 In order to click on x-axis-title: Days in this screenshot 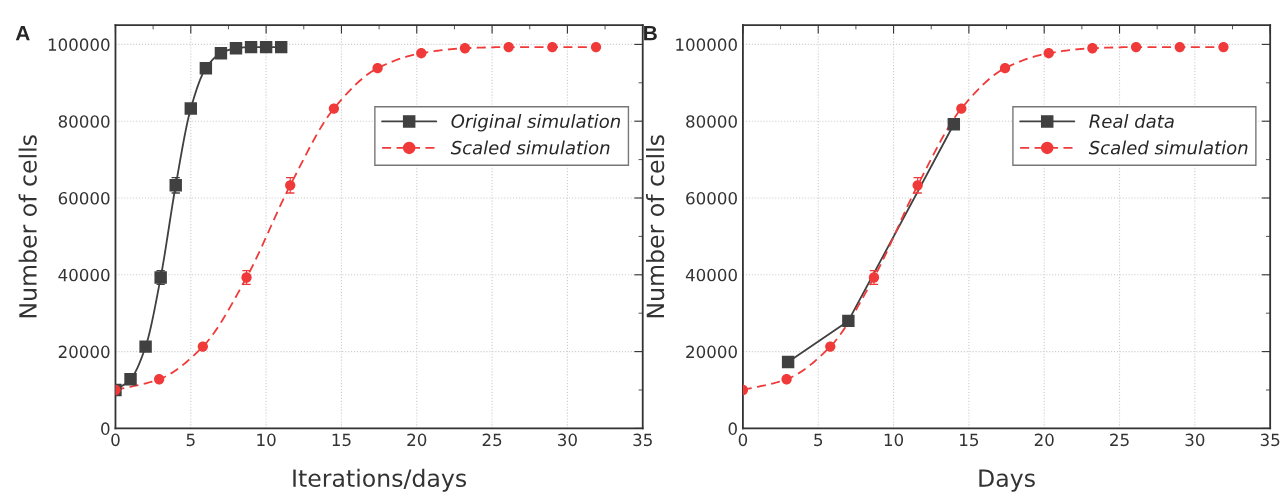, I will do `click(1007, 480)`.